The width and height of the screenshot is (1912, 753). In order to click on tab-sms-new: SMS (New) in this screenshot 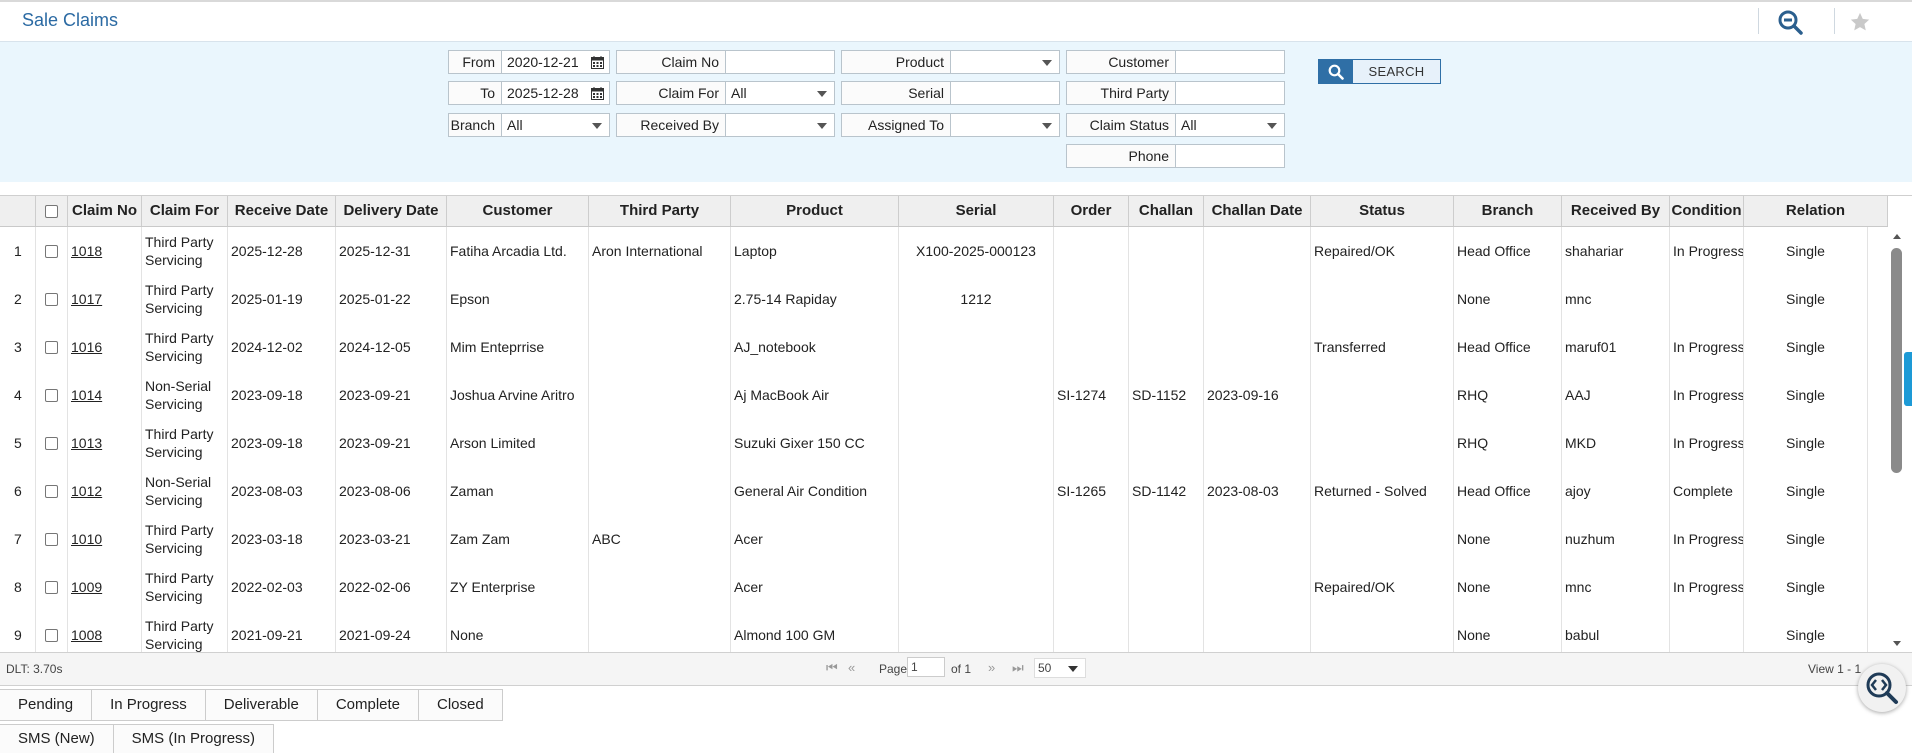, I will do `click(57, 739)`.